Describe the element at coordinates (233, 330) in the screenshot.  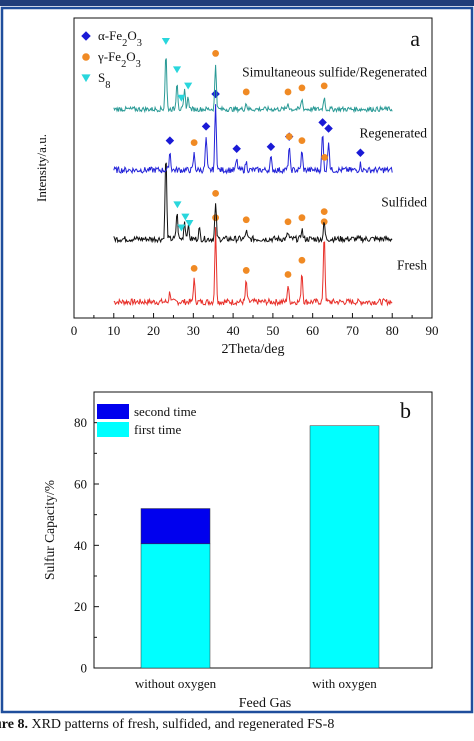
I see `x-tick-label: 40` at that location.